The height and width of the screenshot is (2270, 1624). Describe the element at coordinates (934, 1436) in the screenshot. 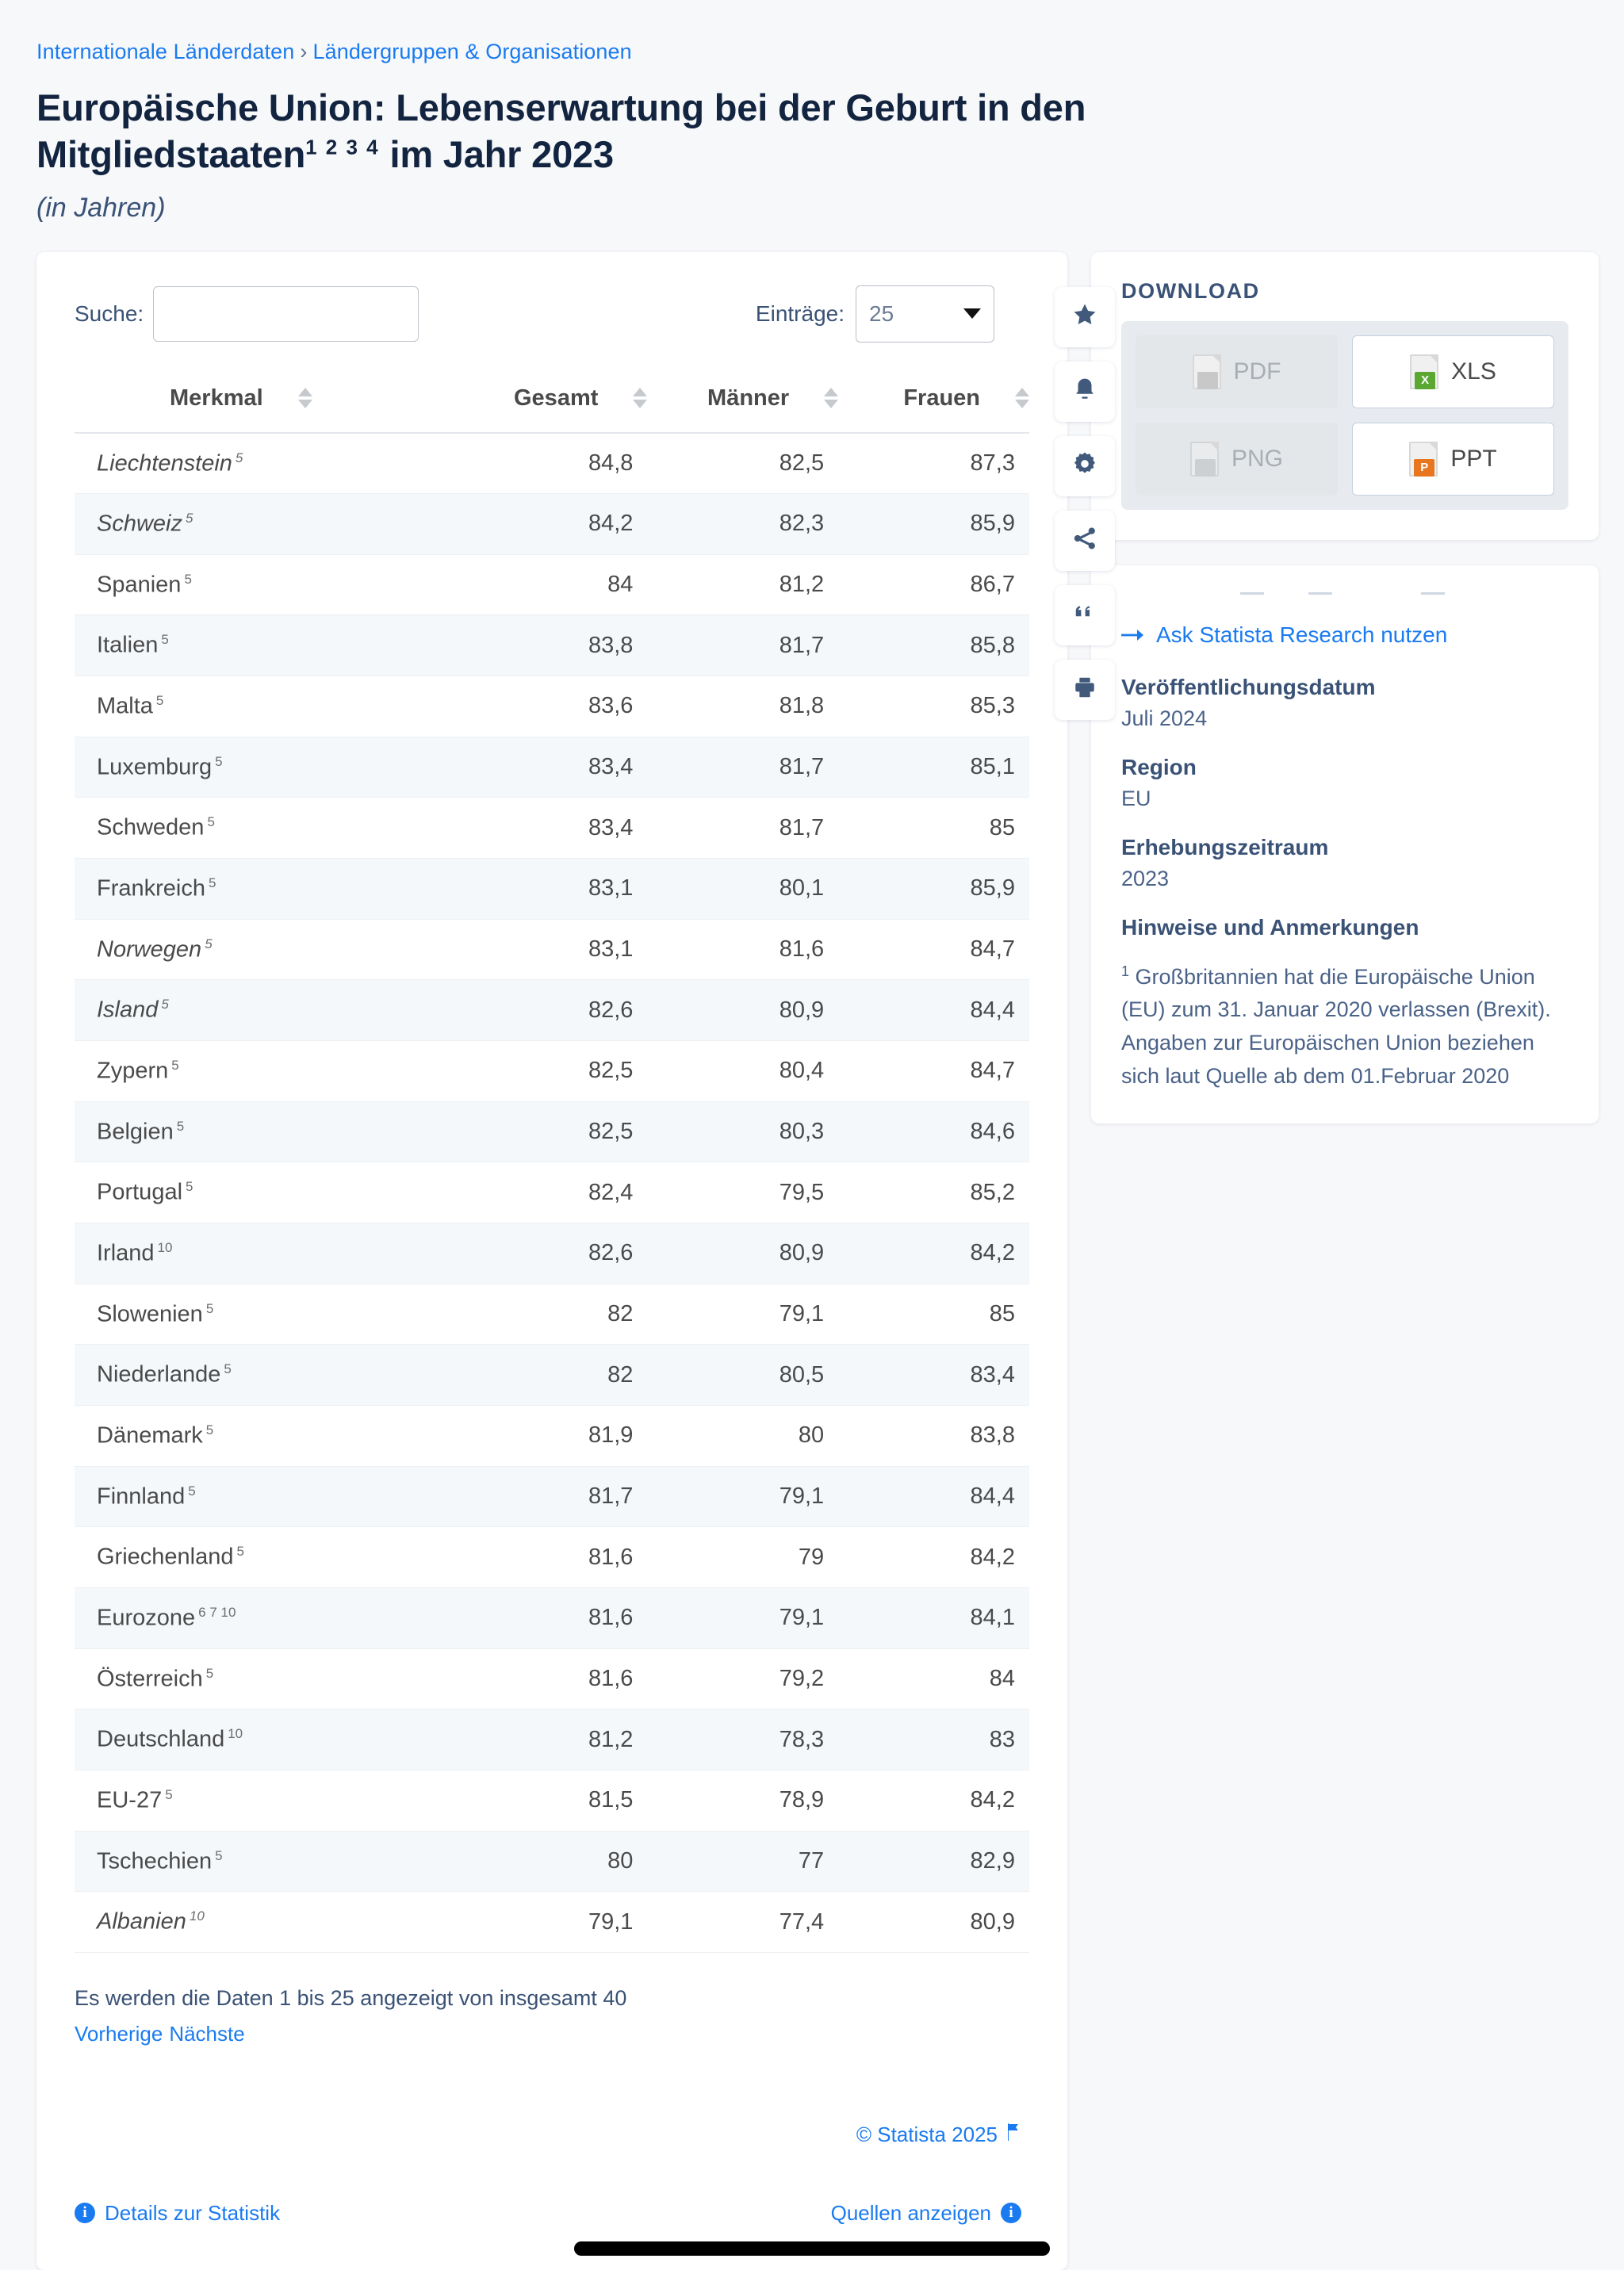

I see `cell-frauen: 83,8` at that location.